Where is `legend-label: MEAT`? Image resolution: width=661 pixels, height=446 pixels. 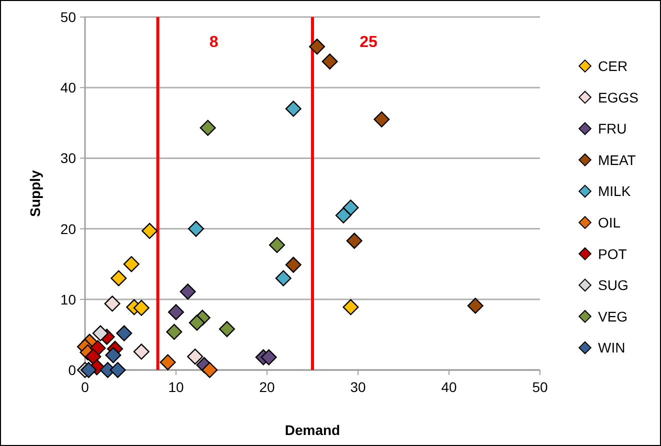 legend-label: MEAT is located at coordinates (617, 160).